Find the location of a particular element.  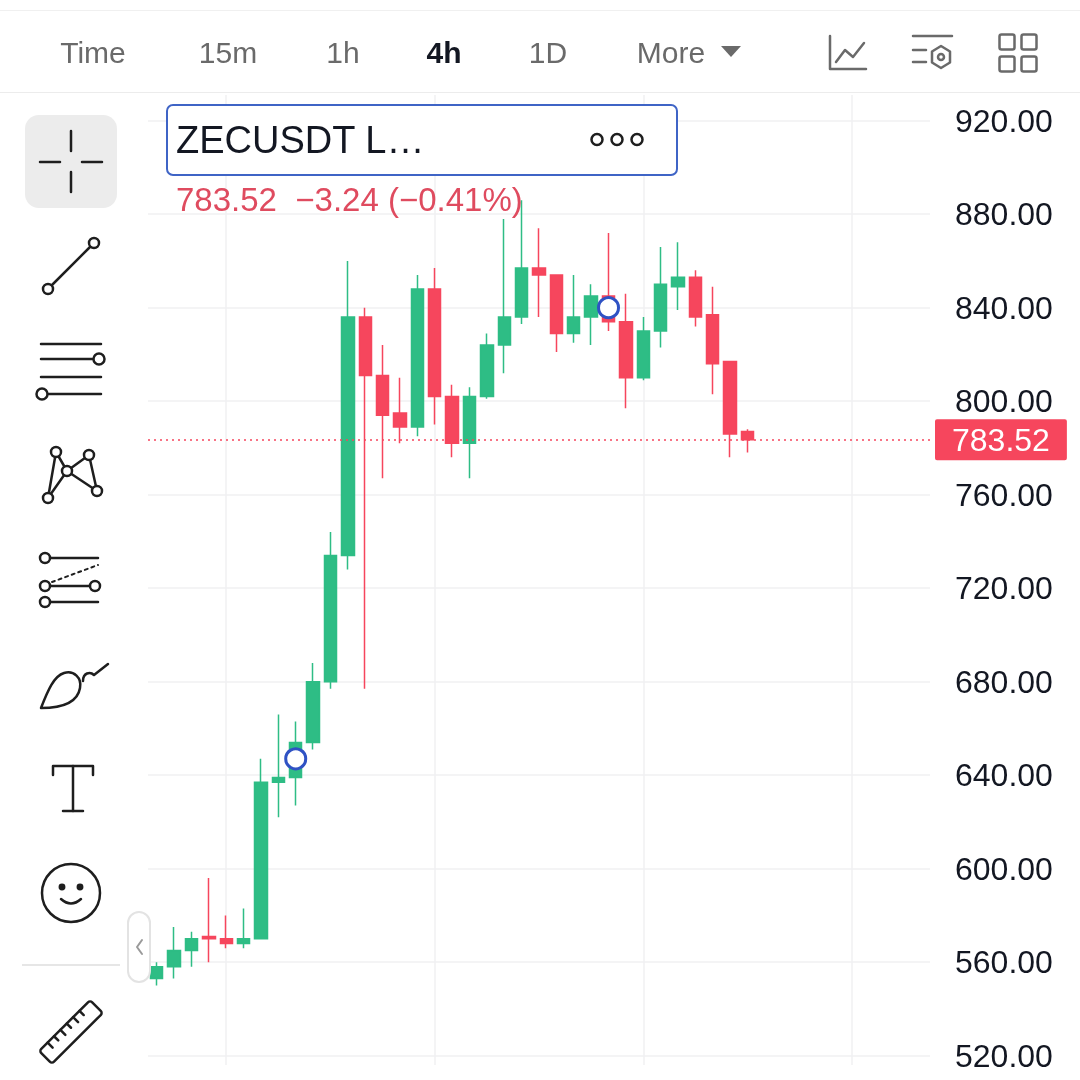

text: More is located at coordinates (671, 53).